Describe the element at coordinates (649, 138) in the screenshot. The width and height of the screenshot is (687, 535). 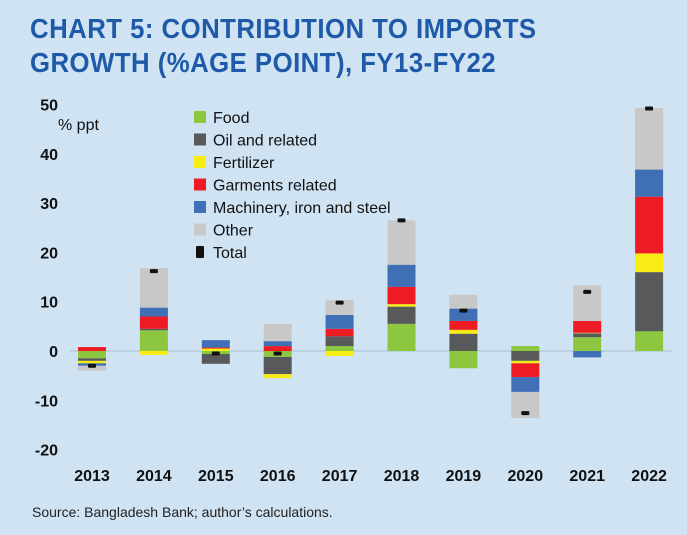
I see `bar-other-2022` at that location.